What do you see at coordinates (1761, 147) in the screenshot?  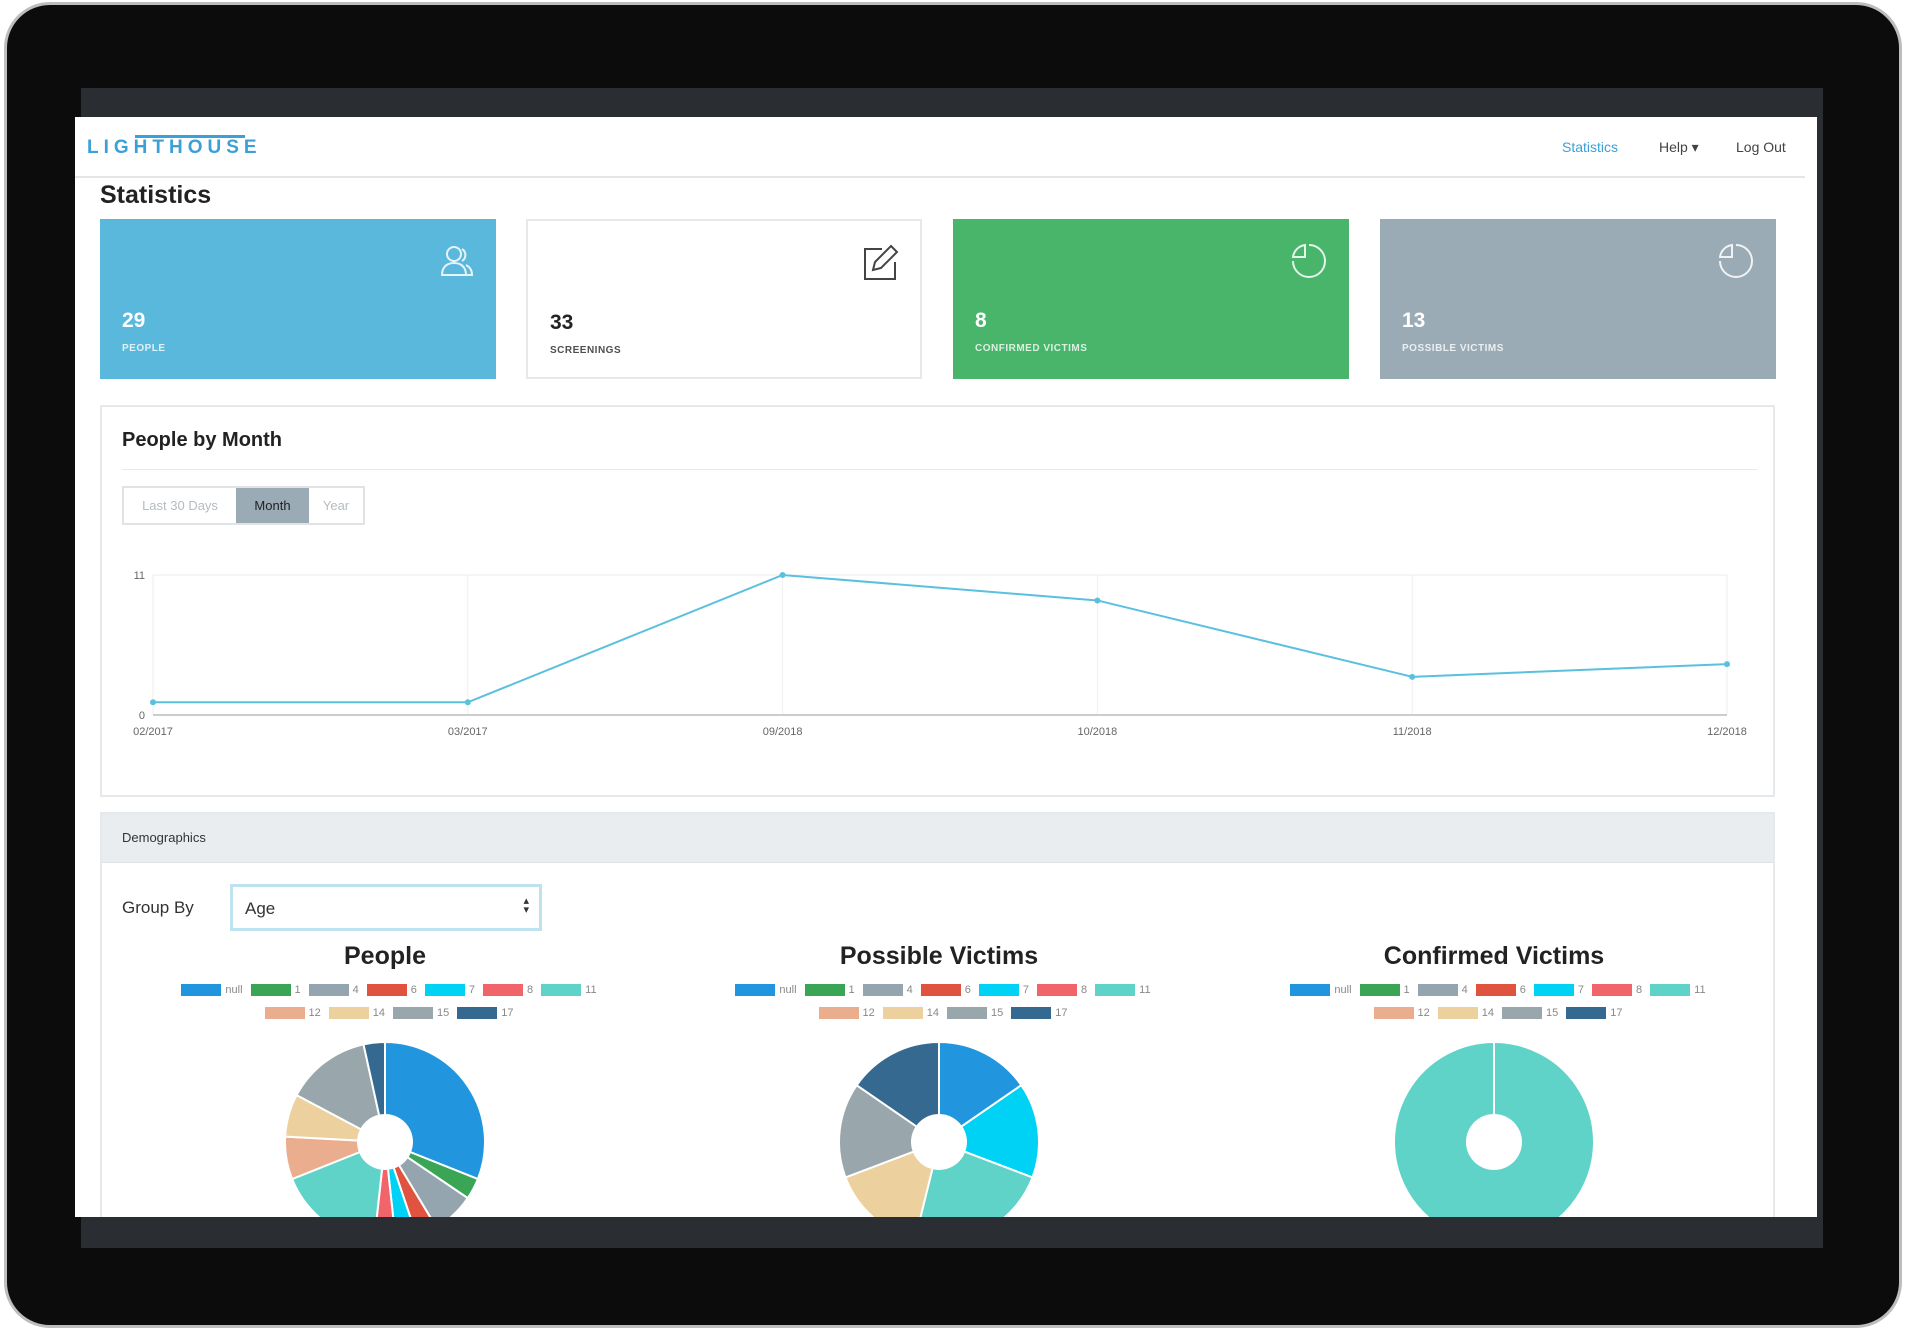 I see `nav-logout: Log Out` at bounding box center [1761, 147].